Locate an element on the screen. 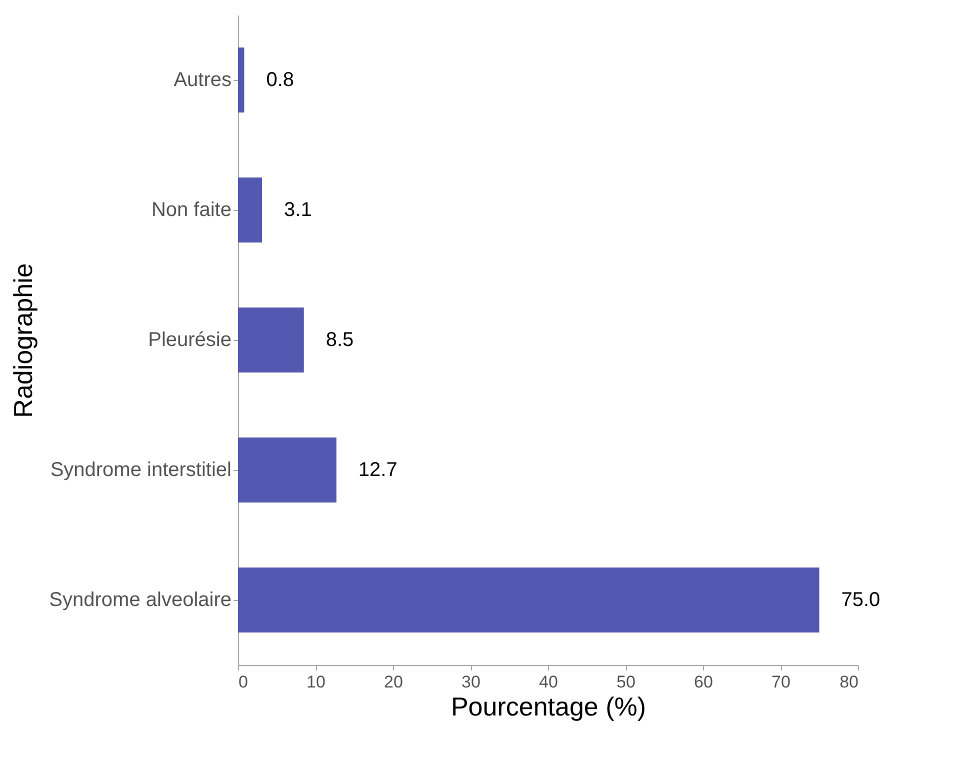  data-label: 0.8 is located at coordinates (280, 80).